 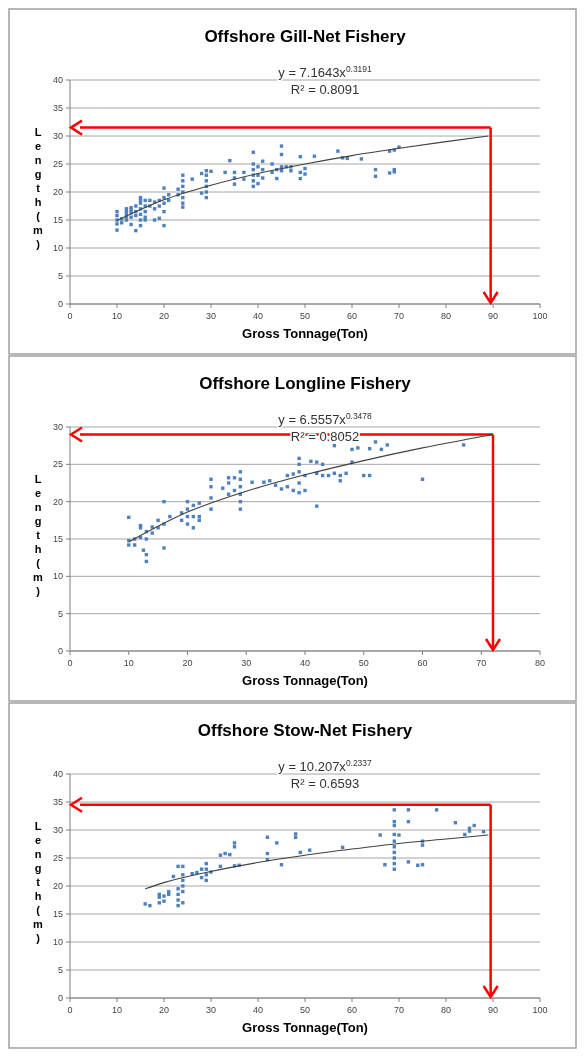 I want to click on chart-title: Offshore Longline Fishery, so click(x=305, y=383).